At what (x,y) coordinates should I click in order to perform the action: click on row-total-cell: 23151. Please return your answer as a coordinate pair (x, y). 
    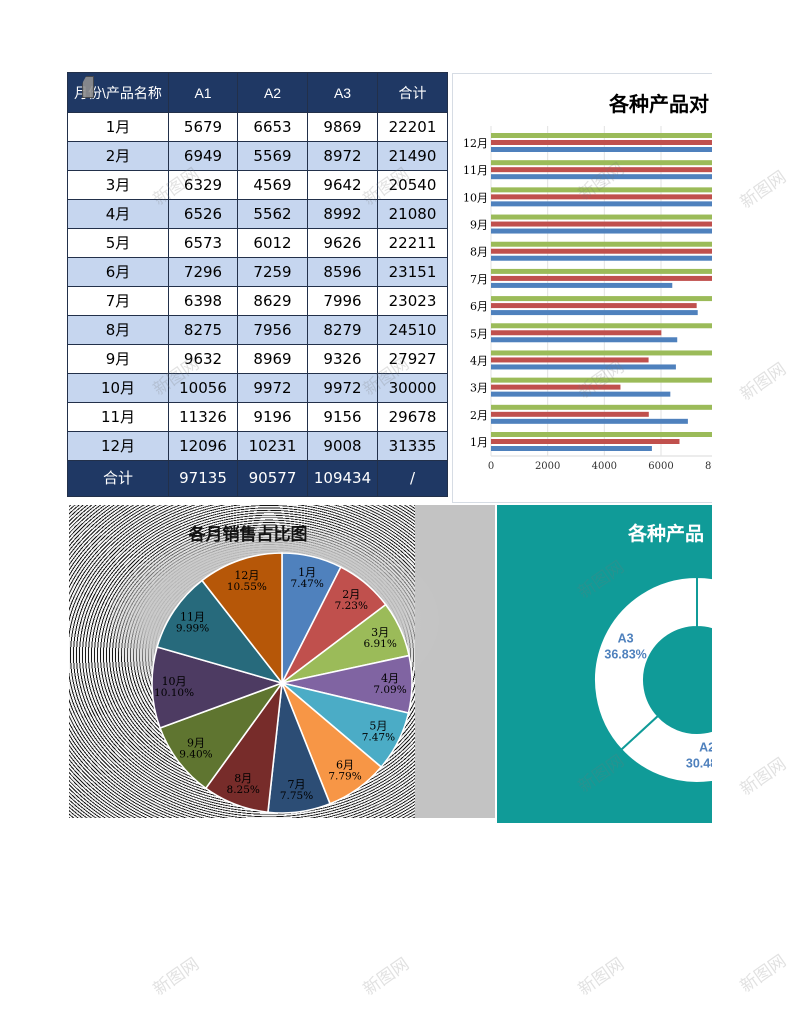
    Looking at the image, I should click on (412, 272).